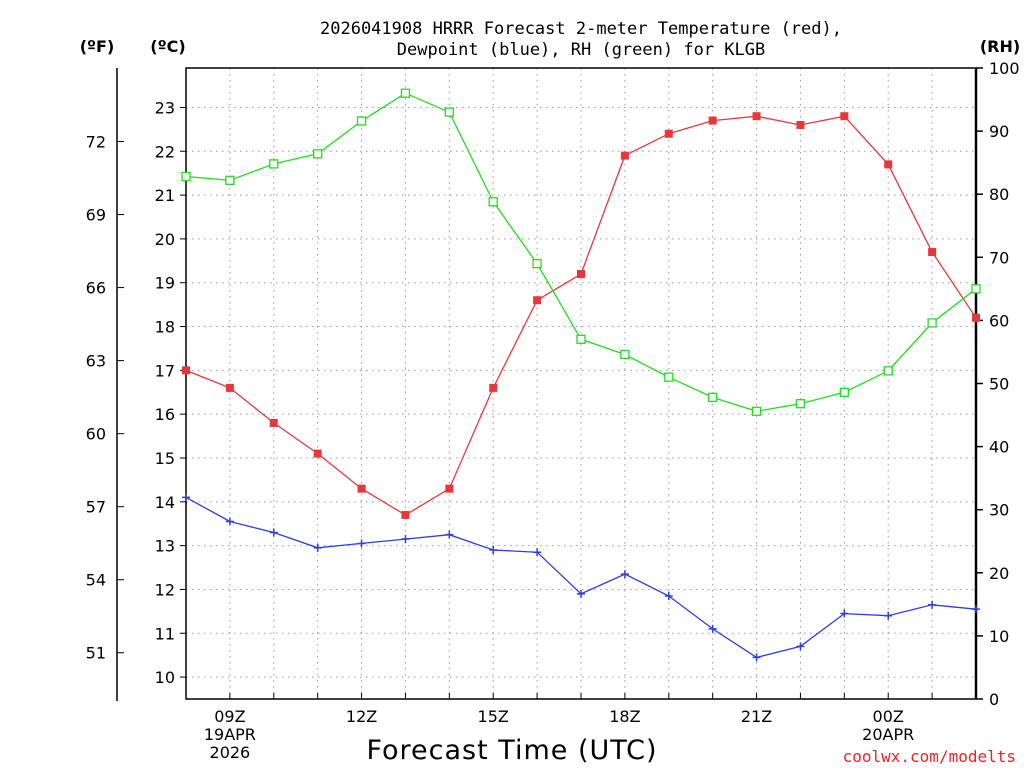 This screenshot has width=1024, height=768. Describe the element at coordinates (165, 327) in the screenshot. I see `celsius-tick-label: 18` at that location.